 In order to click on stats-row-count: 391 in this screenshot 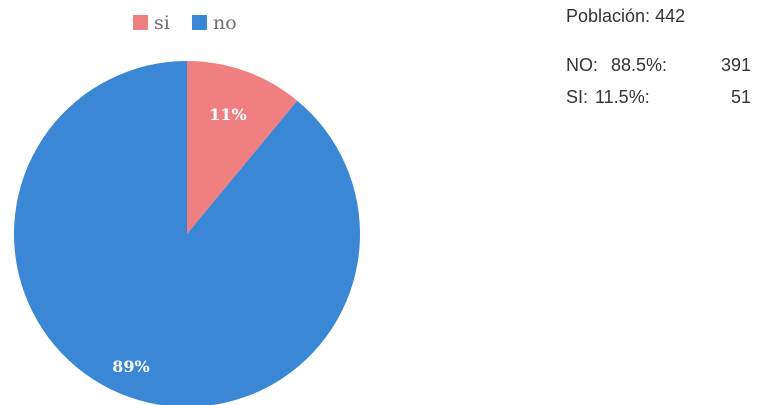, I will do `click(735, 65)`.